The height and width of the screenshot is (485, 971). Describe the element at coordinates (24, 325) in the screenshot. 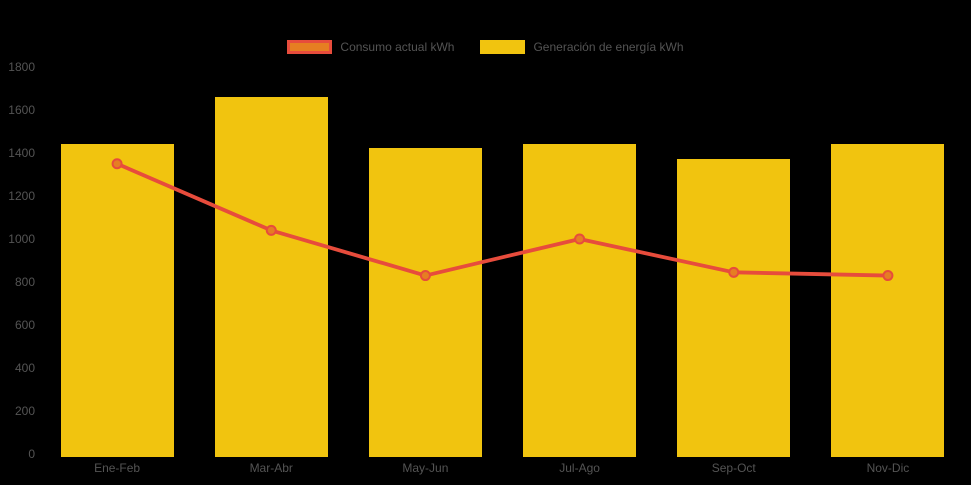

I see `y-axis-tick-label: 600` at that location.